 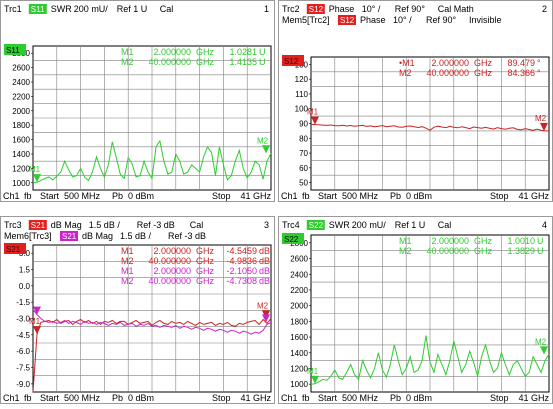 What do you see at coordinates (21, 154) in the screenshot?
I see `y-tick-label: 1400` at bounding box center [21, 154].